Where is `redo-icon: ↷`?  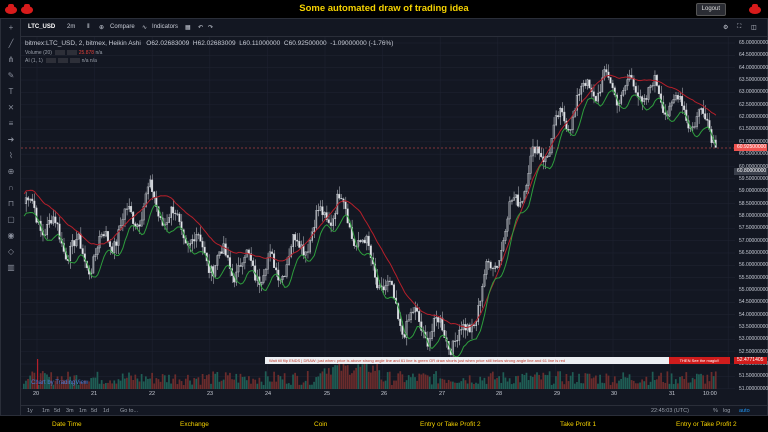 redo-icon: ↷ is located at coordinates (211, 28).